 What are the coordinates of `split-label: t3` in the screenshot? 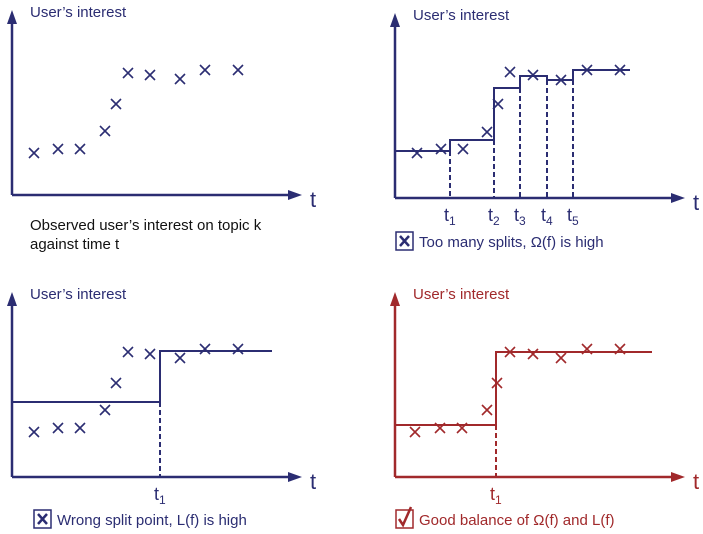 It's located at (520, 216).